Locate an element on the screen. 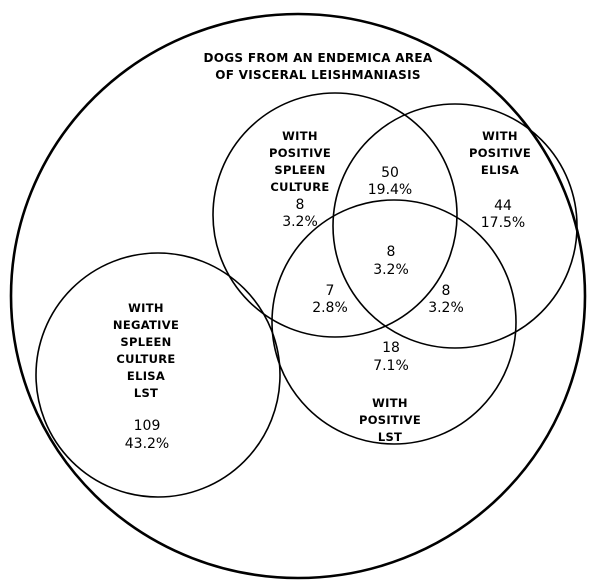  elisa-only-percent: 17.5% is located at coordinates (503, 223).